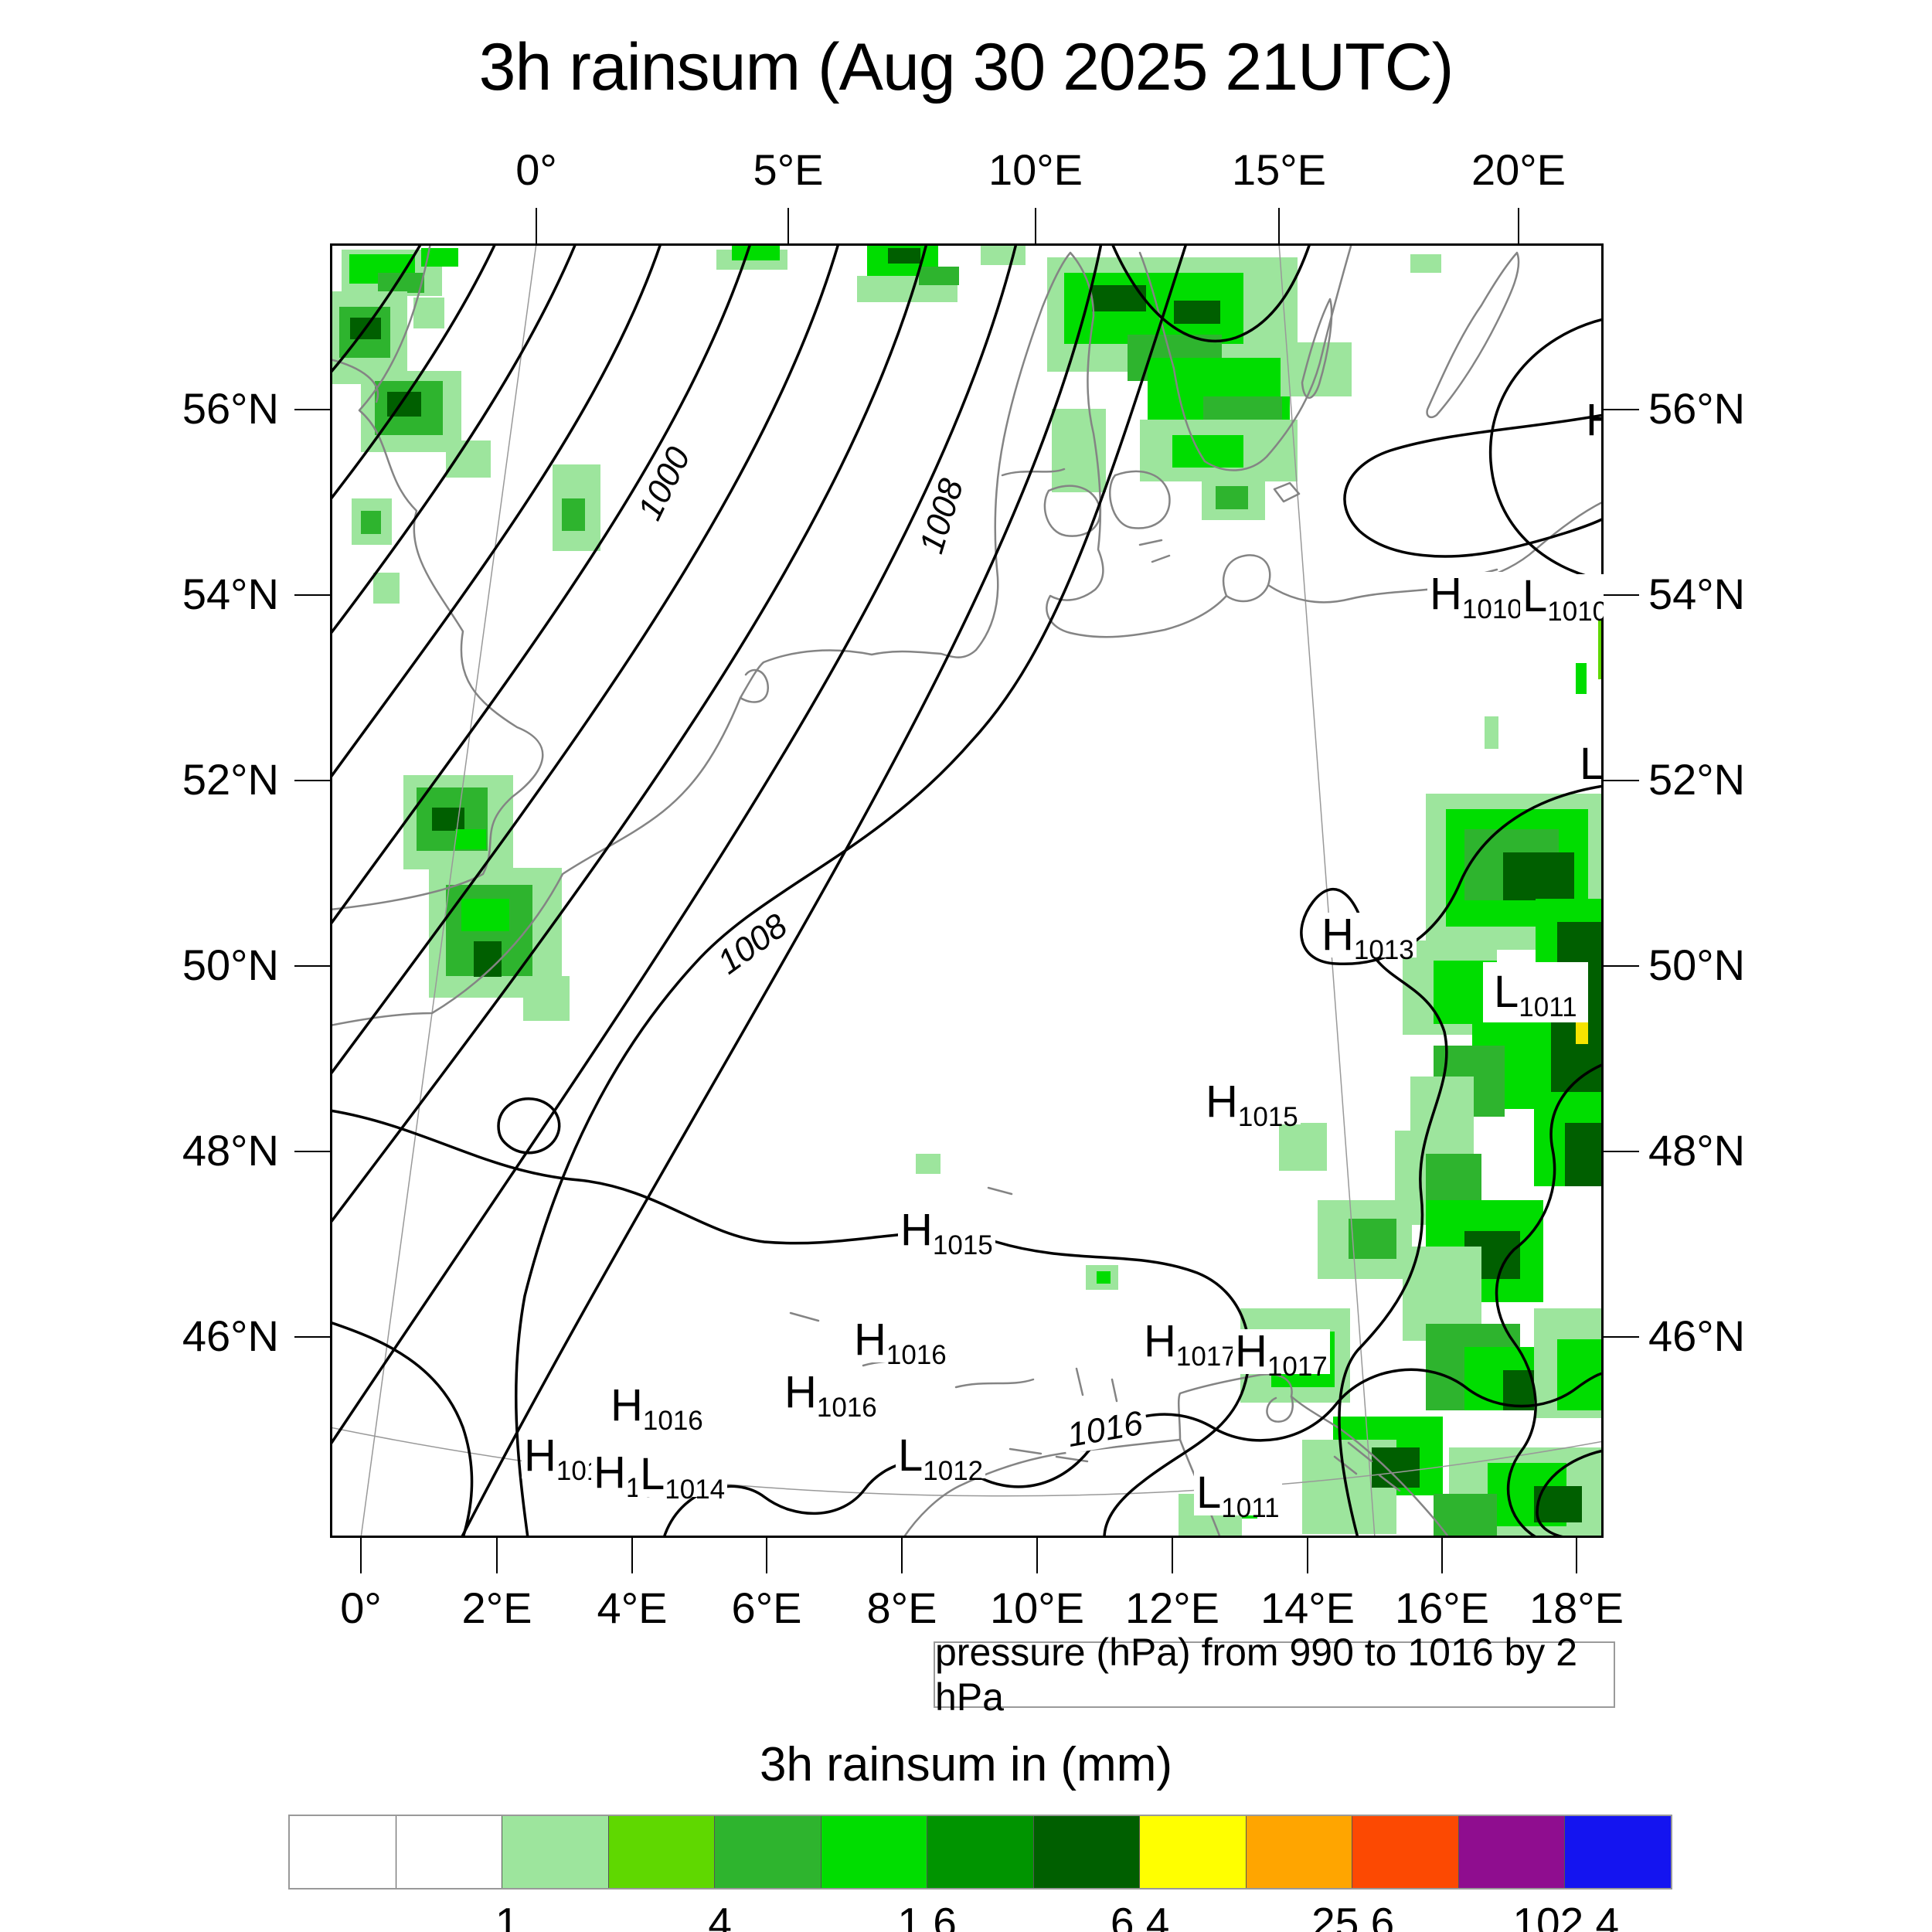 The width and height of the screenshot is (1932, 1932). I want to click on pressure-value: 1014, so click(695, 1490).